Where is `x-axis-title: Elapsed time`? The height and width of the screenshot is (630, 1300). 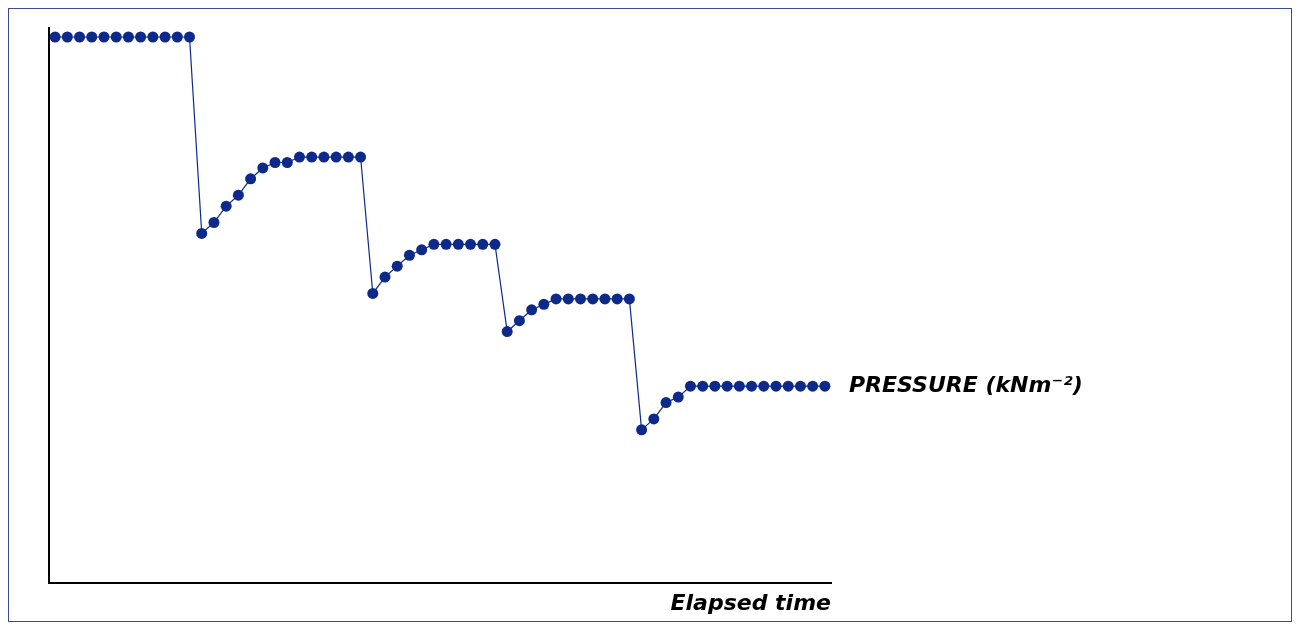
x-axis-title: Elapsed time is located at coordinates (751, 602).